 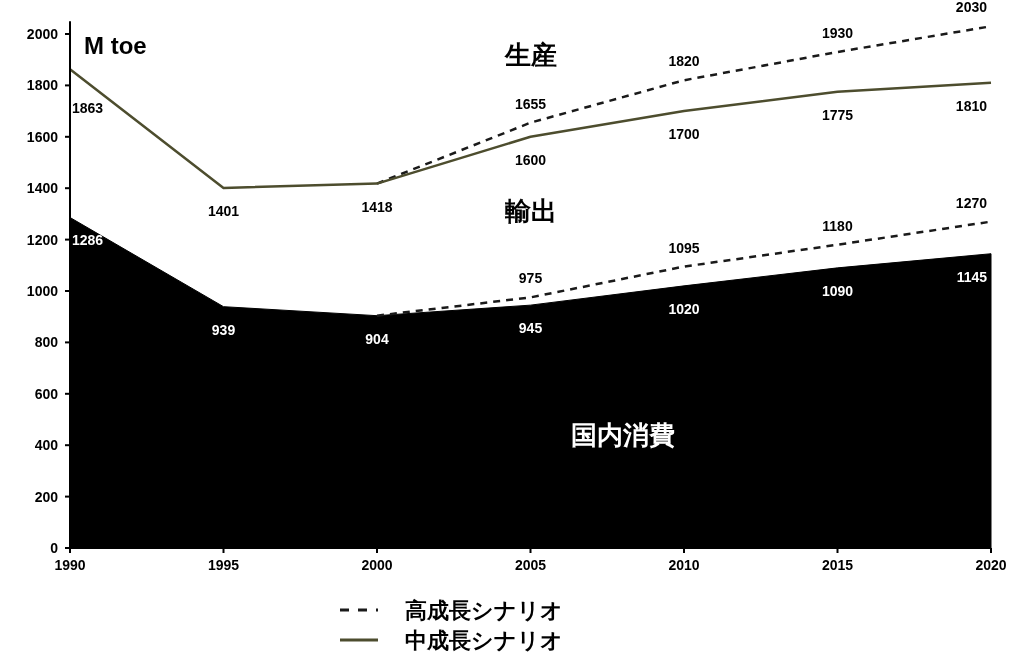 I want to click on data-label: 1863, so click(x=88, y=108).